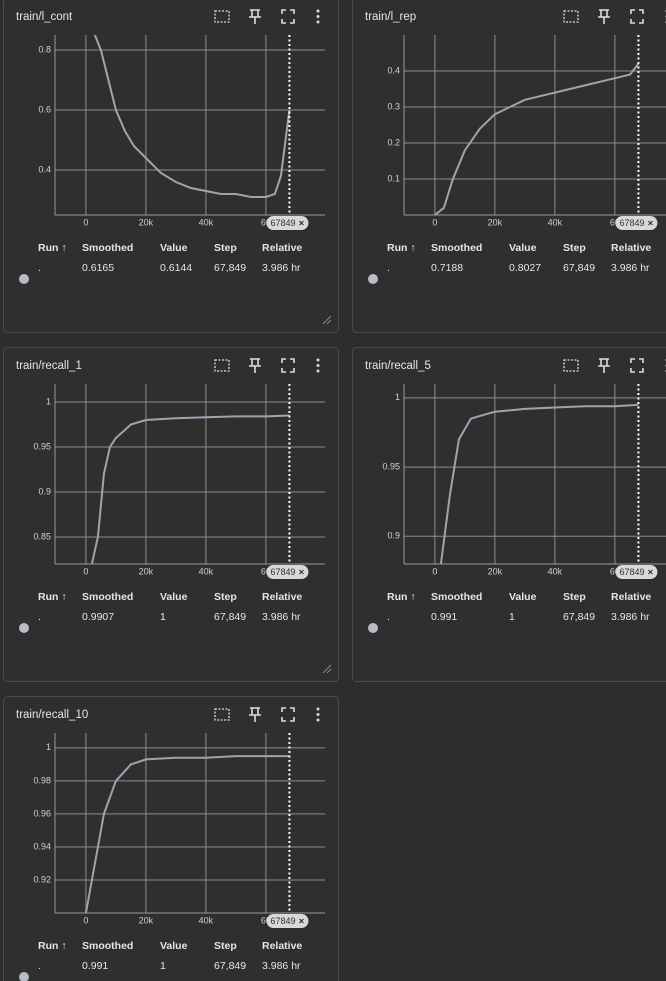  Describe the element at coordinates (52, 715) in the screenshot. I see `card-title: train/recall_10` at that location.